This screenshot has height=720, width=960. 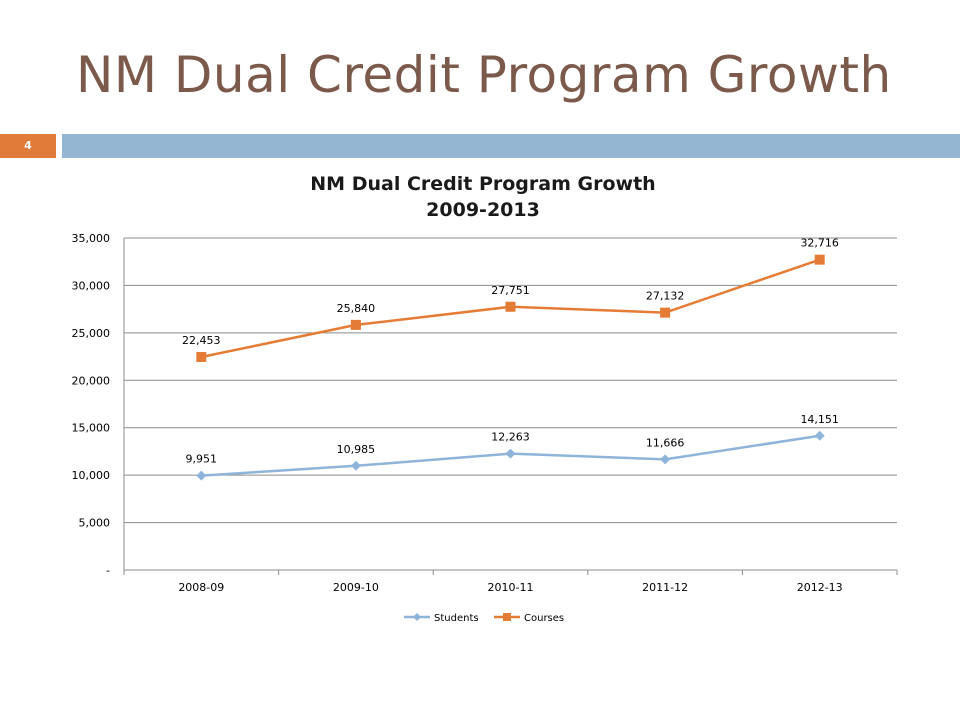 I want to click on x-tick-label: 2012-13, so click(x=820, y=587).